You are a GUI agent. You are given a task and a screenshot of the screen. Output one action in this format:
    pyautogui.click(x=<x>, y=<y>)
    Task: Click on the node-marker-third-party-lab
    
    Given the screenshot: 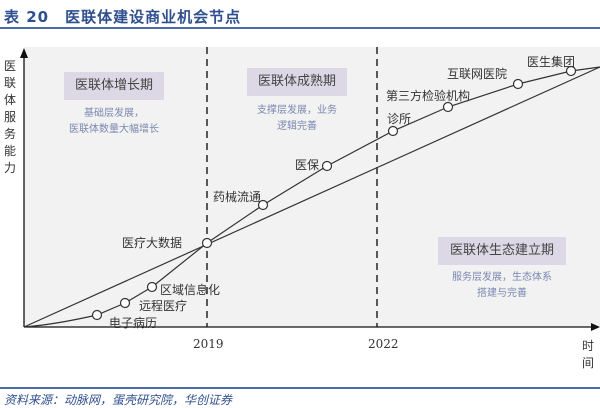 What is the action you would take?
    pyautogui.click(x=448, y=107)
    